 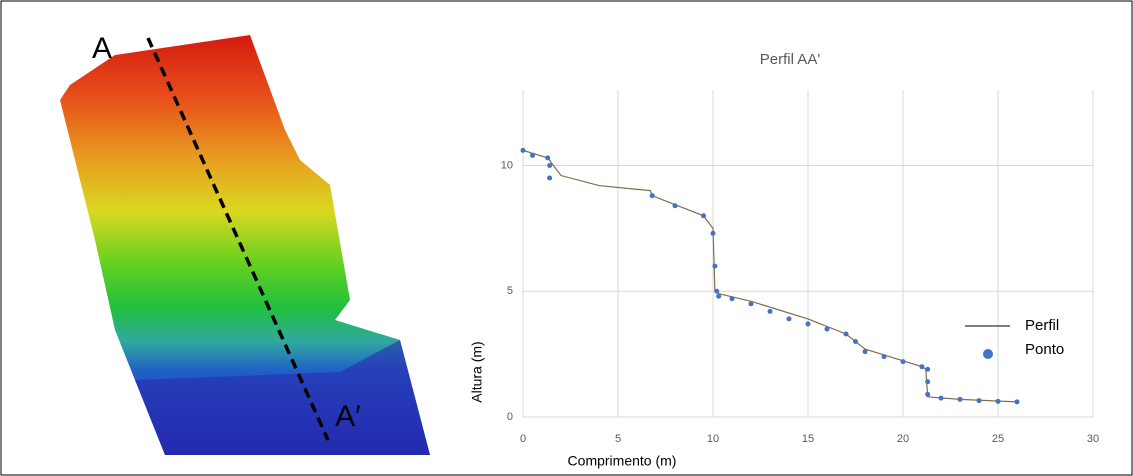 I want to click on legend-marker, so click(x=988, y=354).